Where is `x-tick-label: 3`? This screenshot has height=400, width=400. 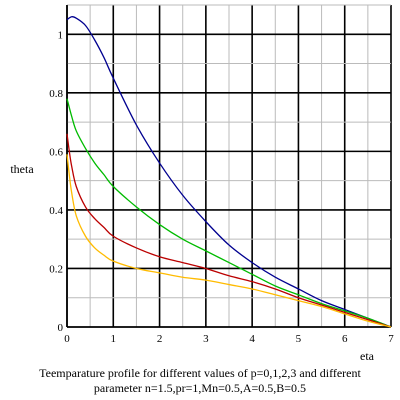 x-tick-label: 3 is located at coordinates (206, 339).